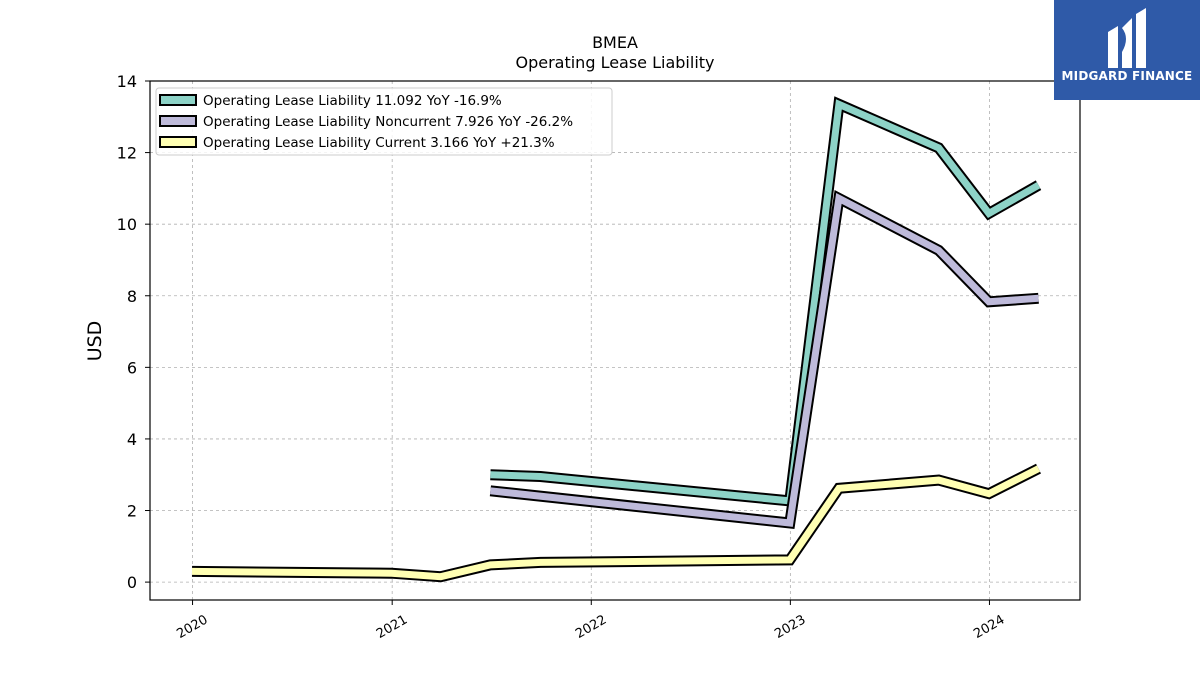  I want to click on y-tick-label: 6, so click(132, 367).